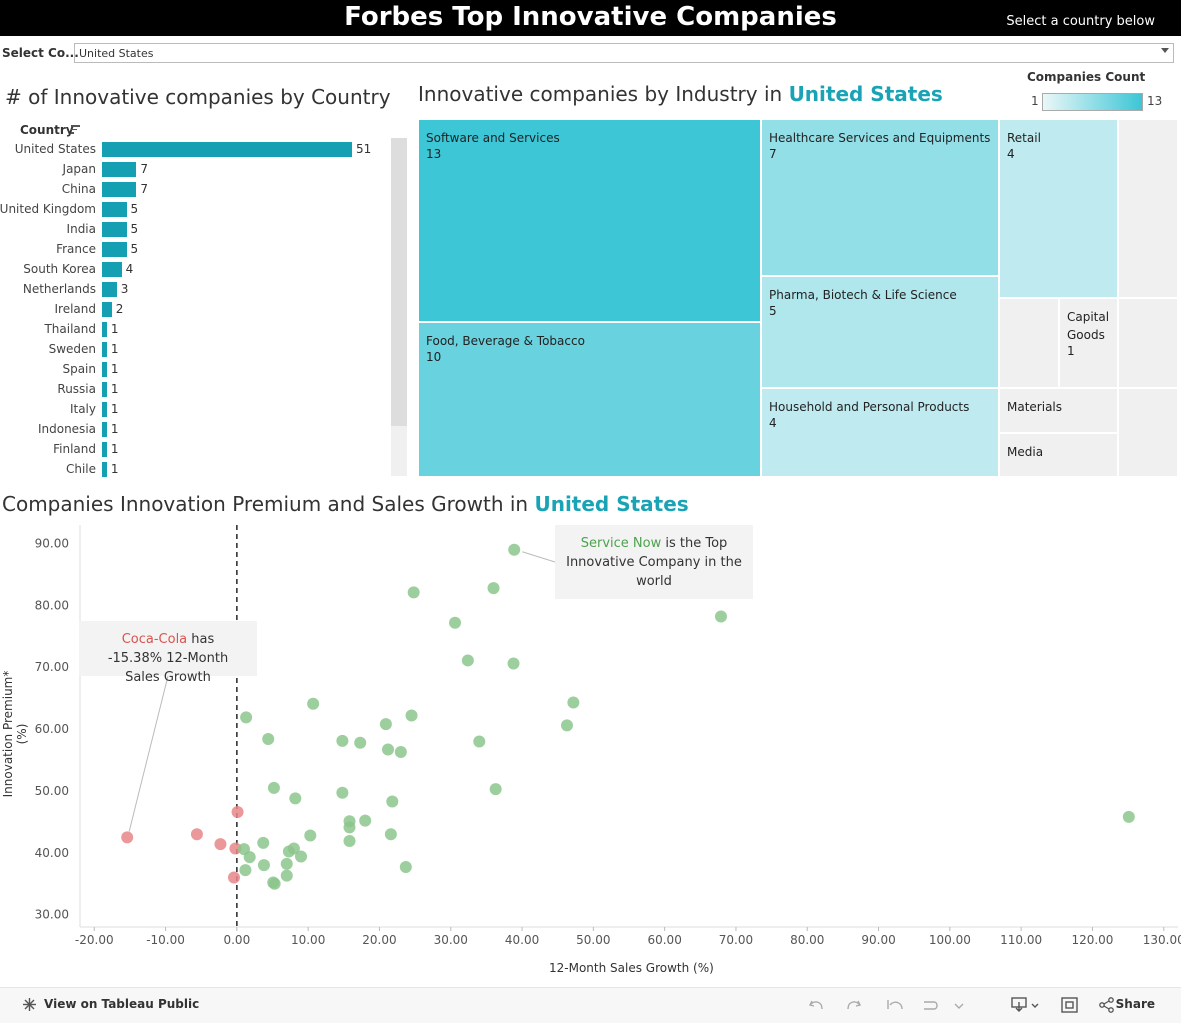 The image size is (1181, 1023). What do you see at coordinates (815, 1005) in the screenshot?
I see `undo-icon` at bounding box center [815, 1005].